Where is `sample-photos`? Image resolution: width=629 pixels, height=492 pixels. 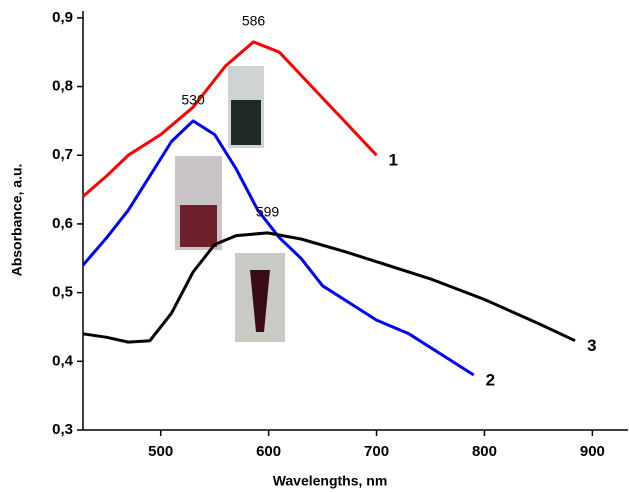
sample-photos is located at coordinates (230, 204).